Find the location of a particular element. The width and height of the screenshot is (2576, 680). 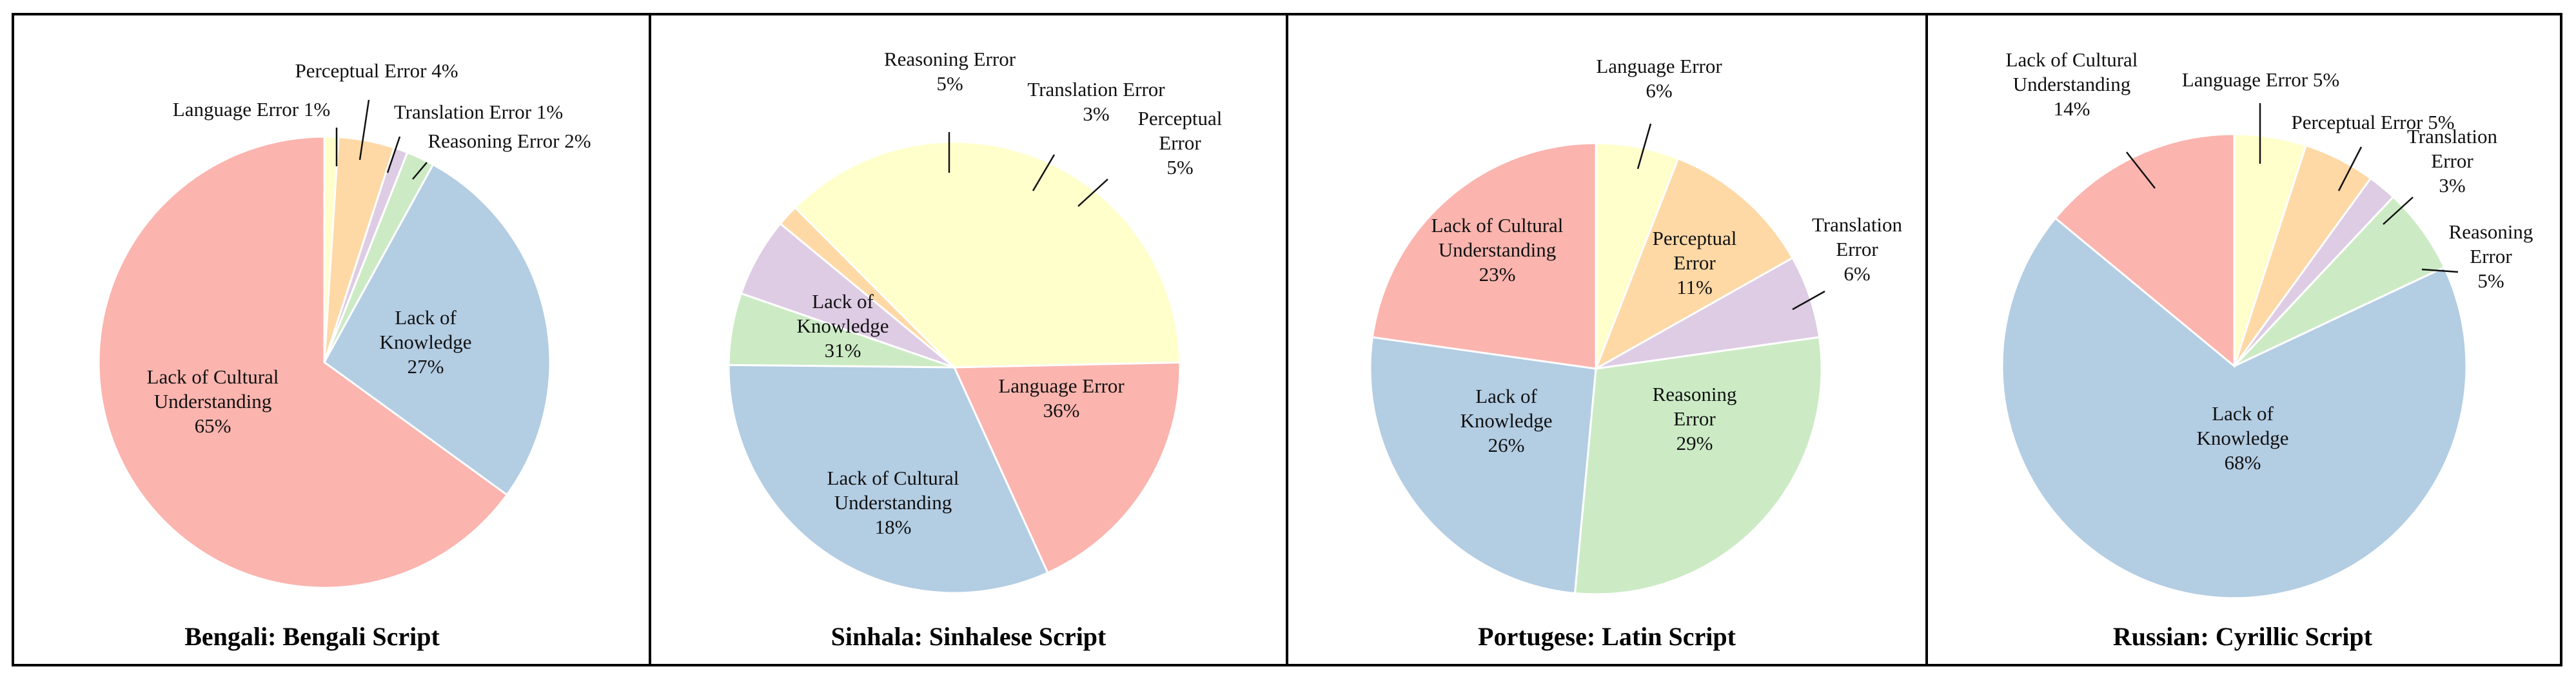

slice-label-reasoning-error-group: Reasoning Error 2% is located at coordinates (510, 141).